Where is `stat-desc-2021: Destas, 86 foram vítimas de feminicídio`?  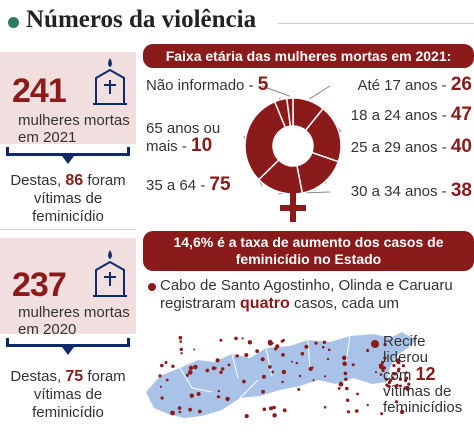 stat-desc-2021: Destas, 86 foram vítimas de feminicídio is located at coordinates (68, 198).